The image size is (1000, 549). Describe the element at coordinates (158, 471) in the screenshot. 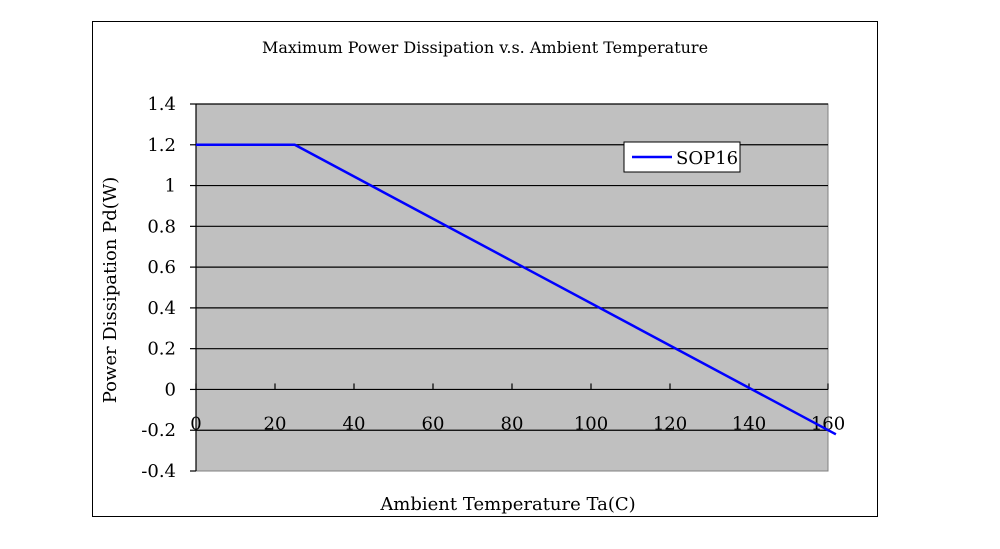

I see `y-tick-label: -0.4` at that location.